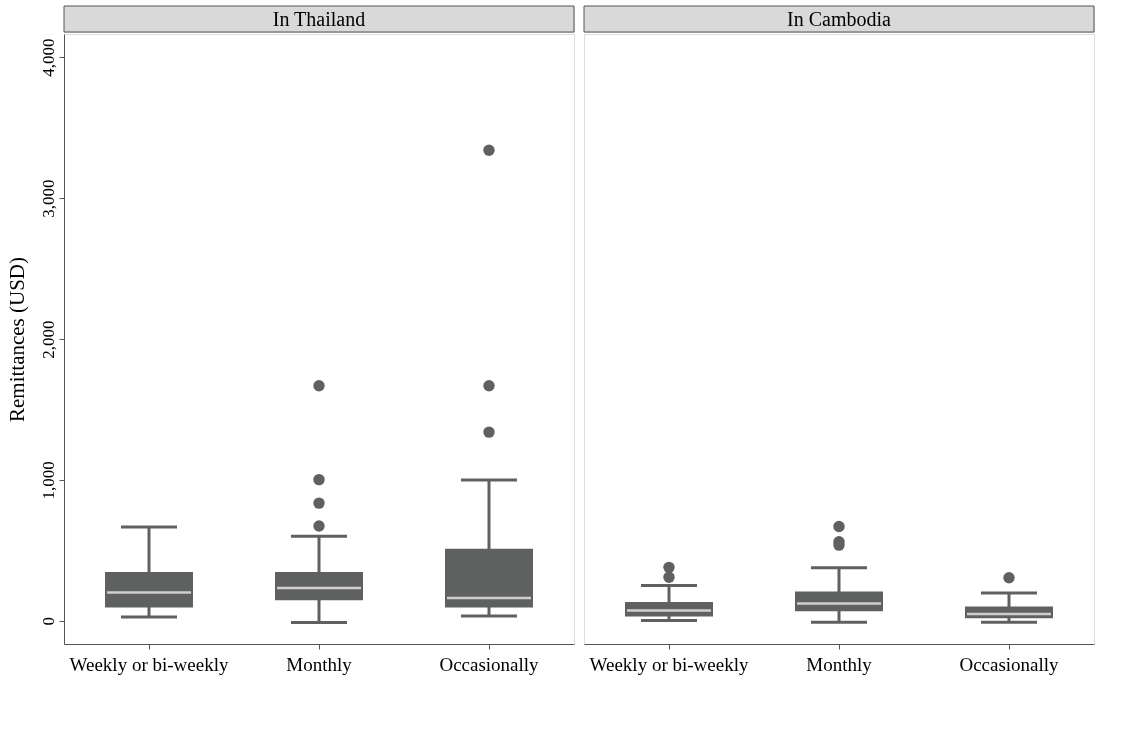 The height and width of the screenshot is (738, 1129). Describe the element at coordinates (48, 198) in the screenshot. I see `y-tick-label: 3,000` at that location.